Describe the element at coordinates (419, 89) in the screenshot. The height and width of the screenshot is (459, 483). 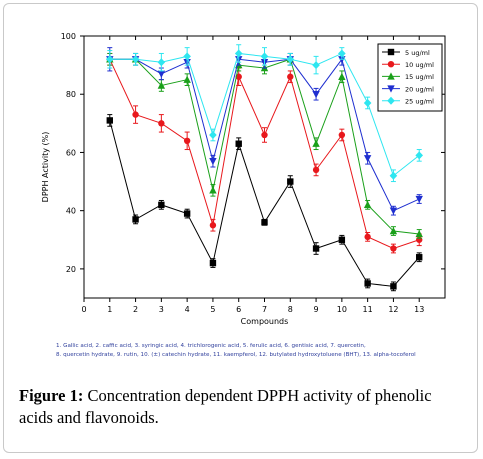
I see `legend-label-3: 20 ug/ml` at that location.